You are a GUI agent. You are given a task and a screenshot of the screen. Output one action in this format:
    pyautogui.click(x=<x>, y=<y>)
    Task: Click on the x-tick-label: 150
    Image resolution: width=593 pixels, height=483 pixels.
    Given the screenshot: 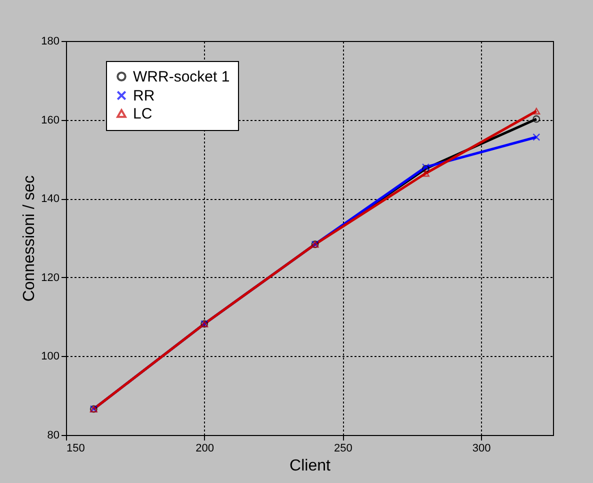 What is the action you would take?
    pyautogui.click(x=75, y=448)
    